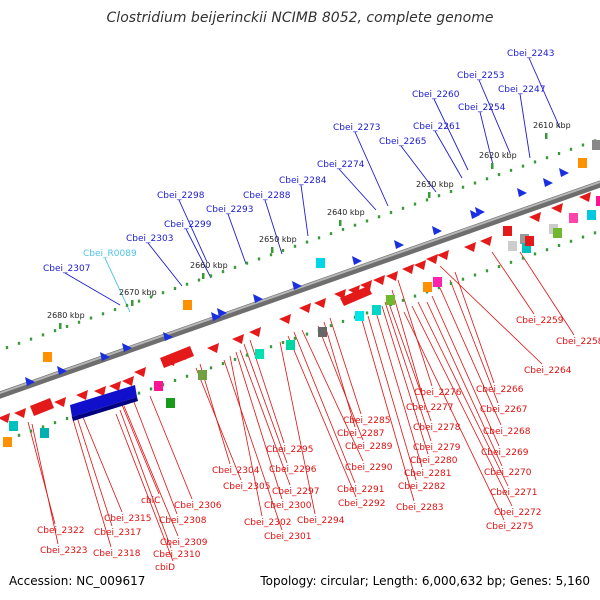 Image resolution: width=600 pixels, height=600 pixels. I want to click on bottom-gene-label: Cbei_2268, so click(507, 432).